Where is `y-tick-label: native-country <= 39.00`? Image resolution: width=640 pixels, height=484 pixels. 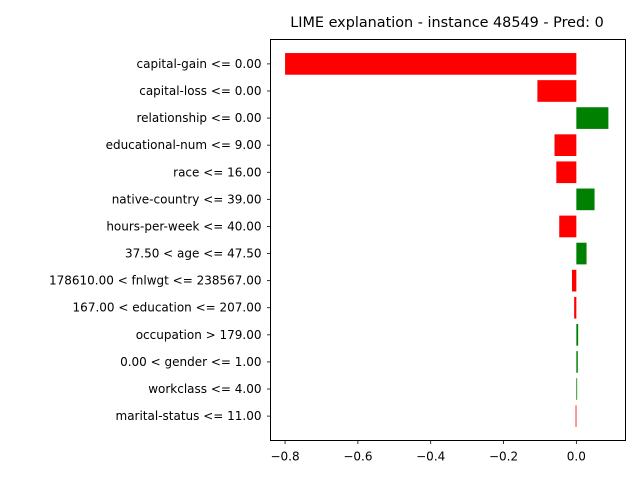
y-tick-label: native-country <= 39.00 is located at coordinates (187, 199).